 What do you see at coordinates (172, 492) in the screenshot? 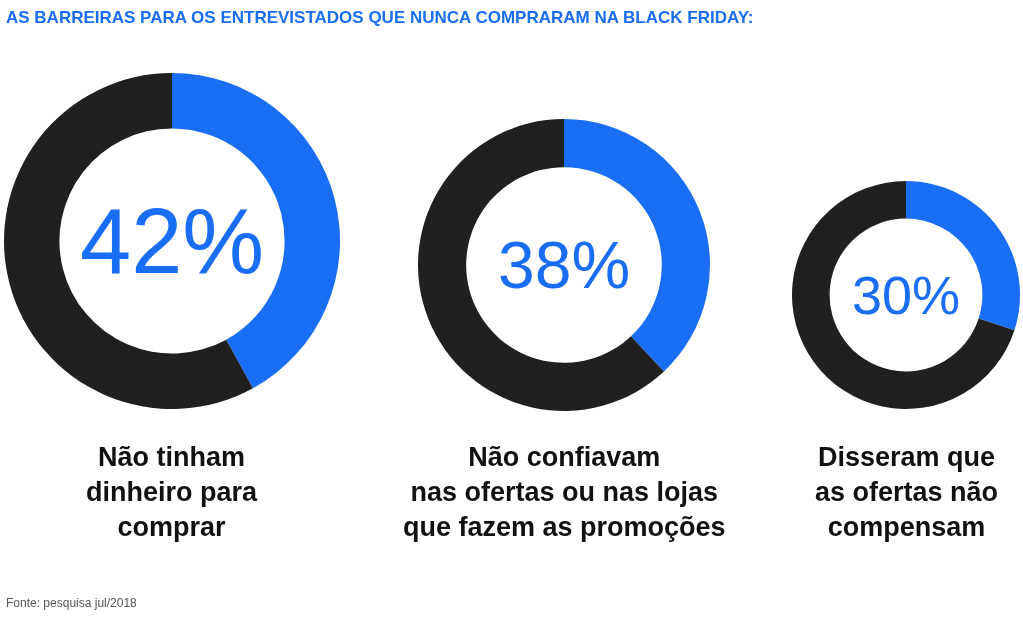
I see `text: Não tinham dinheiro para comprar` at bounding box center [172, 492].